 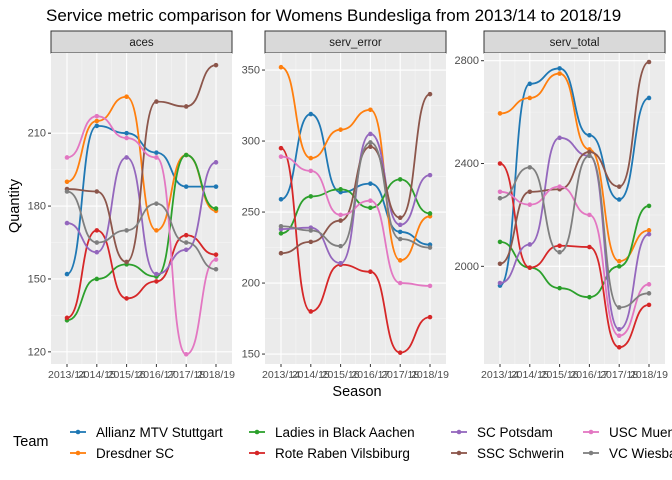 What do you see at coordinates (500, 375) in the screenshot?
I see `x-tick-label: 2013/14` at bounding box center [500, 375].